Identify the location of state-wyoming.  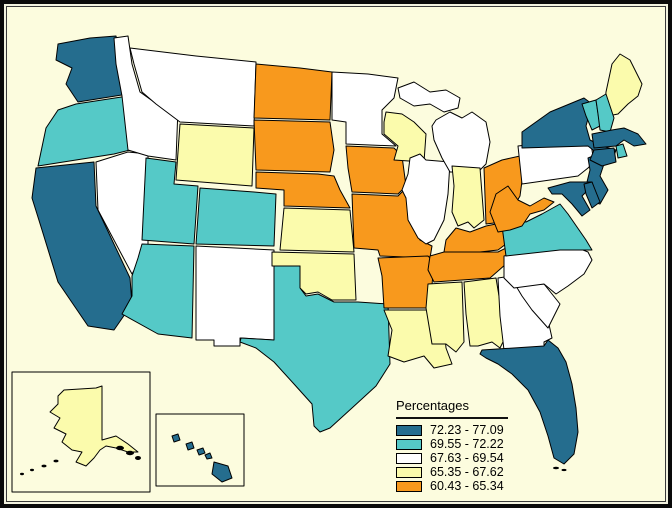
(215, 155).